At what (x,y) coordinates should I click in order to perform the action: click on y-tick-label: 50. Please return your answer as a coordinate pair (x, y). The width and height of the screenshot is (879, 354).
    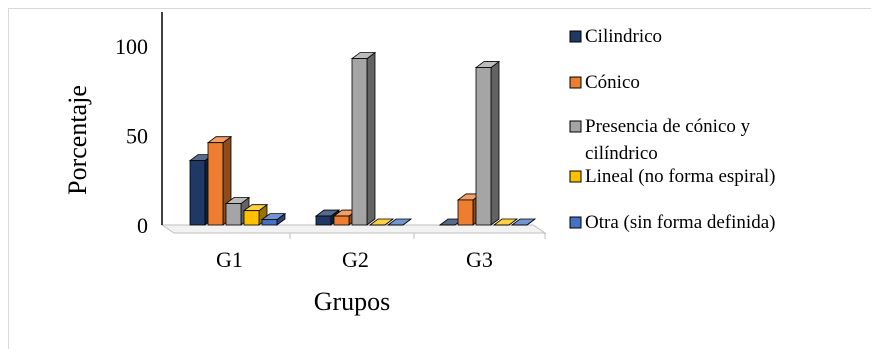
    Looking at the image, I should click on (137, 136).